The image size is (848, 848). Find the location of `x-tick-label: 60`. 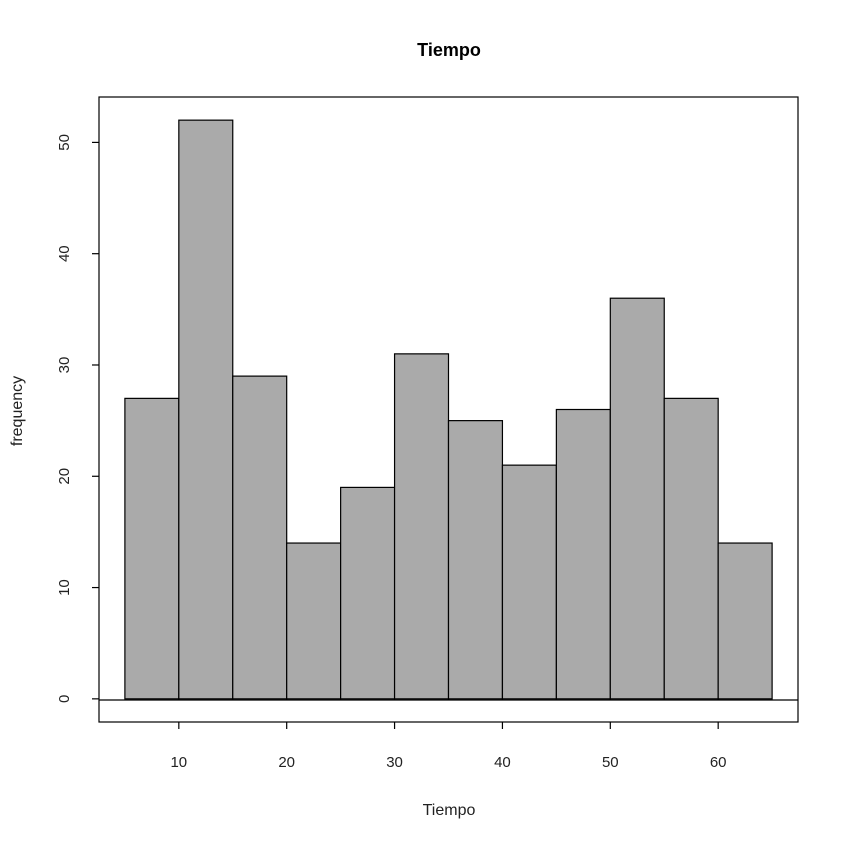

x-tick-label: 60 is located at coordinates (718, 762).